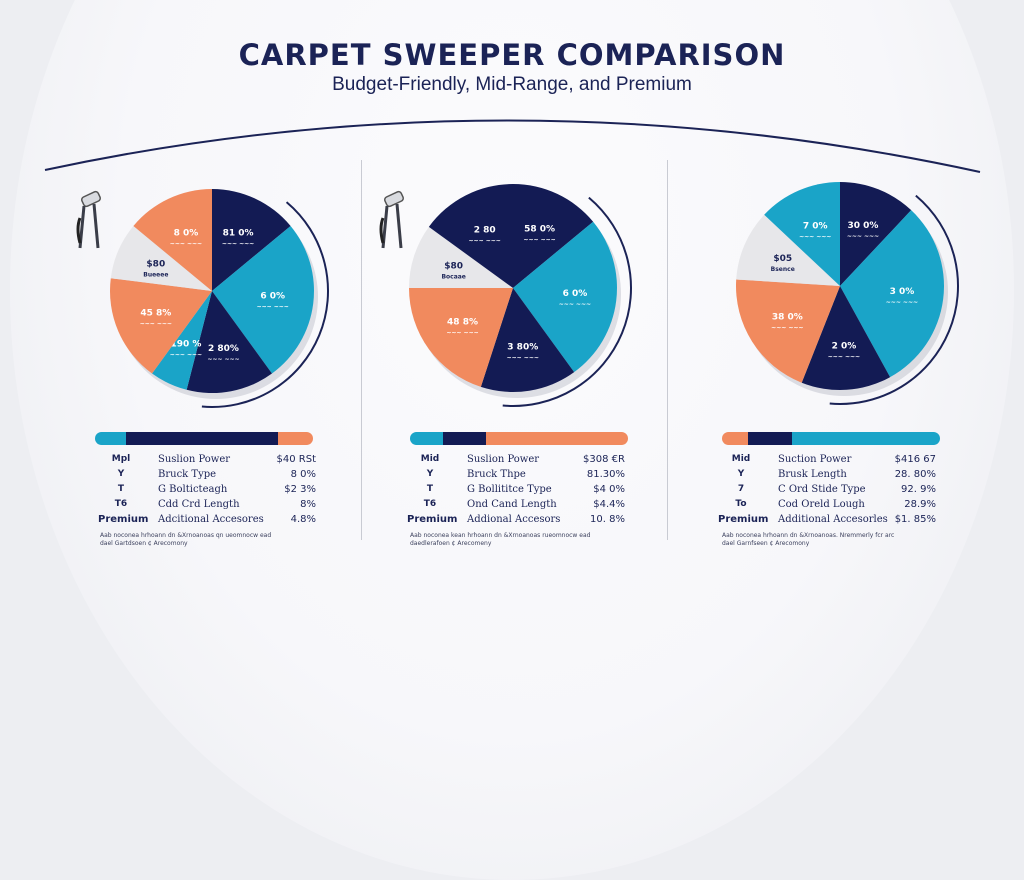 The height and width of the screenshot is (880, 1024). I want to click on table-row: Mid Suction Power $416 67, so click(838, 461).